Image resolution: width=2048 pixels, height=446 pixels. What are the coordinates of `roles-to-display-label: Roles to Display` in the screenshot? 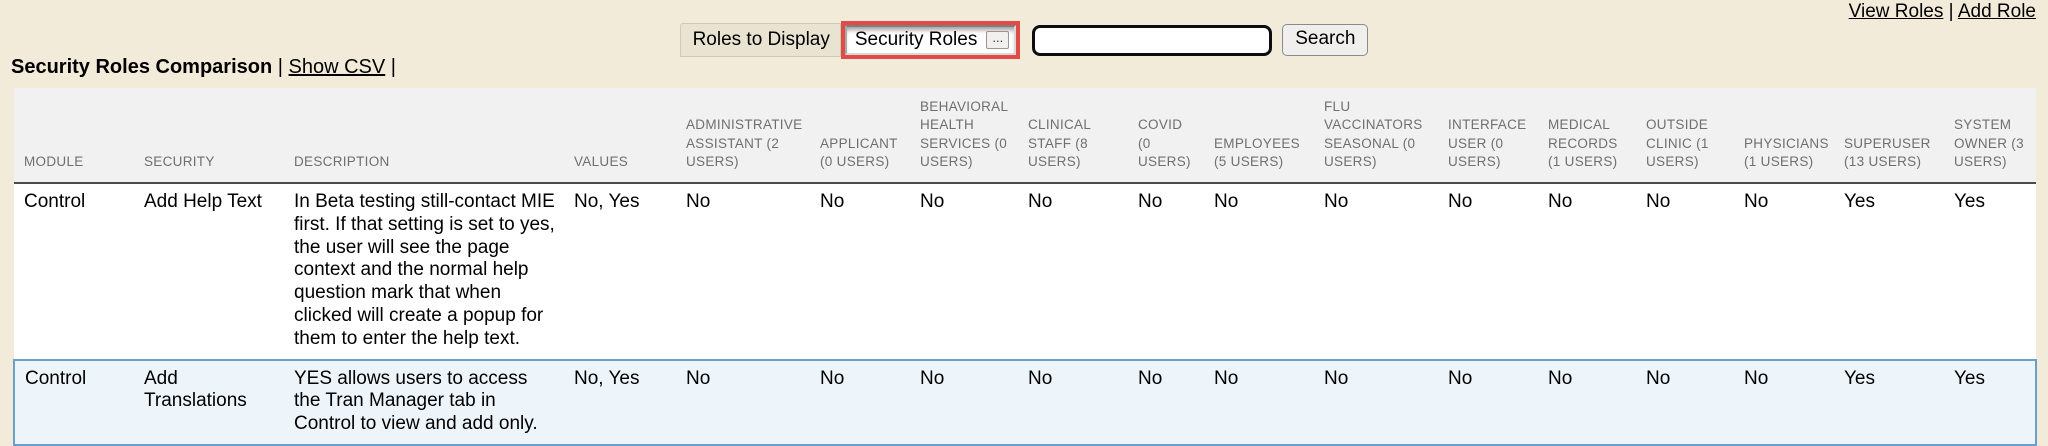 It's located at (760, 40).